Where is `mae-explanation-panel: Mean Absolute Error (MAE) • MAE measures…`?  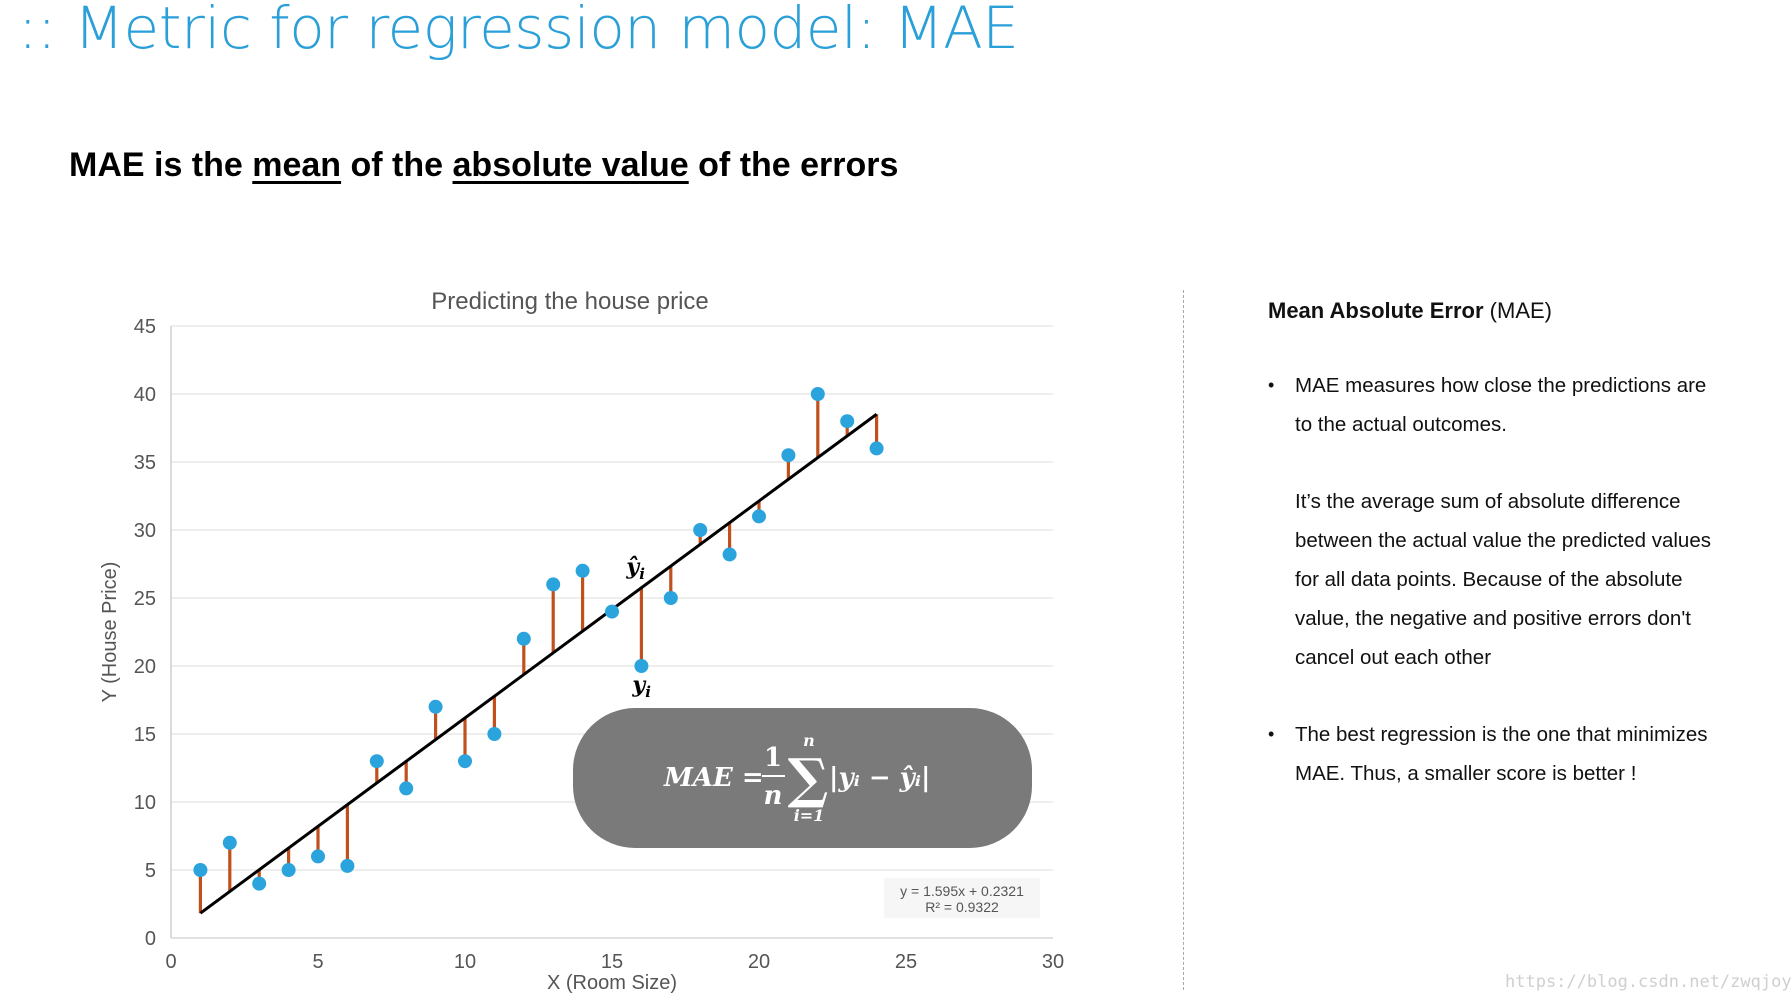
mae-explanation-panel: Mean Absolute Error (MAE) • MAE measures… is located at coordinates (1508, 544).